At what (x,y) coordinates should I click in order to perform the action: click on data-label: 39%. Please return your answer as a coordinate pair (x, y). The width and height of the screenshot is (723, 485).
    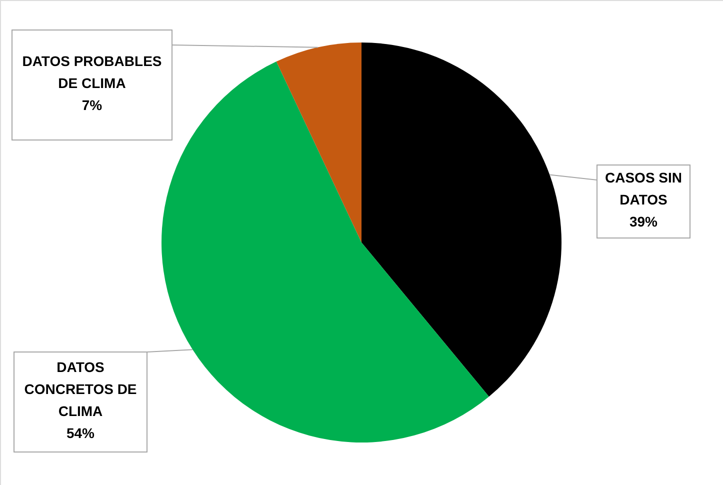
    Looking at the image, I should click on (643, 222).